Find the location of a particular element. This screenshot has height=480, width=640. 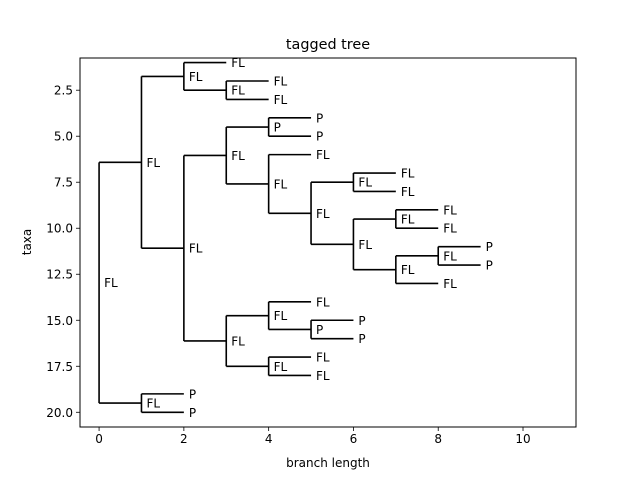

chart-title: tagged tree is located at coordinates (328, 45).